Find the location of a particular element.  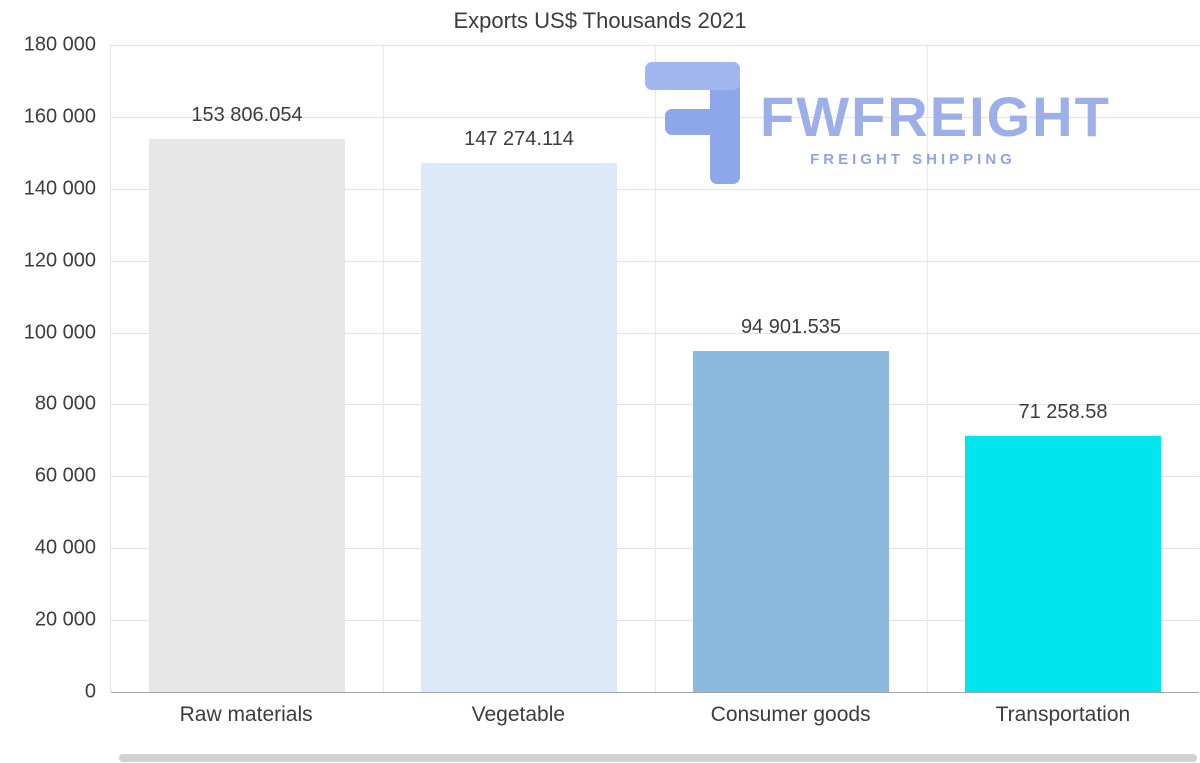

watermark-tagline: FREIGHT SHIPPING is located at coordinates (913, 159).